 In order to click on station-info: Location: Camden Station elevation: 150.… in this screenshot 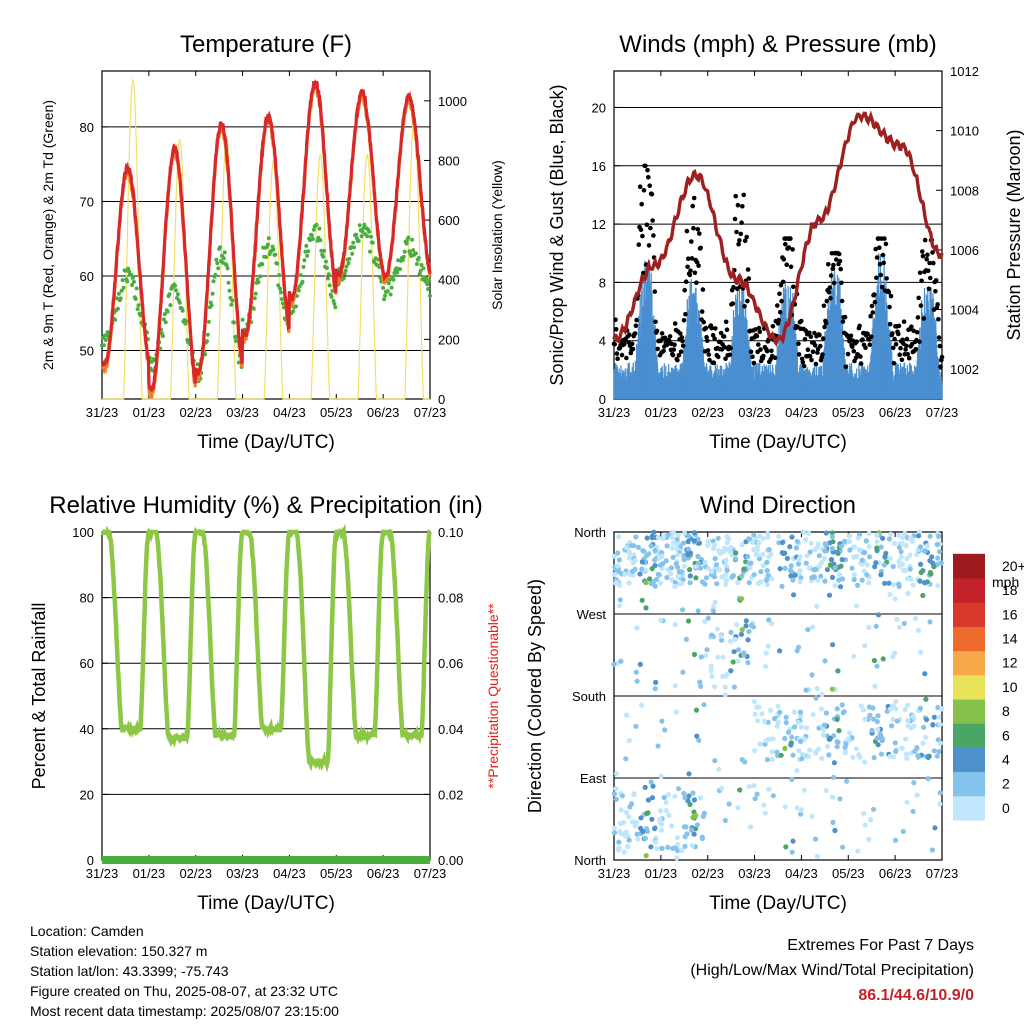, I will do `click(184, 971)`.